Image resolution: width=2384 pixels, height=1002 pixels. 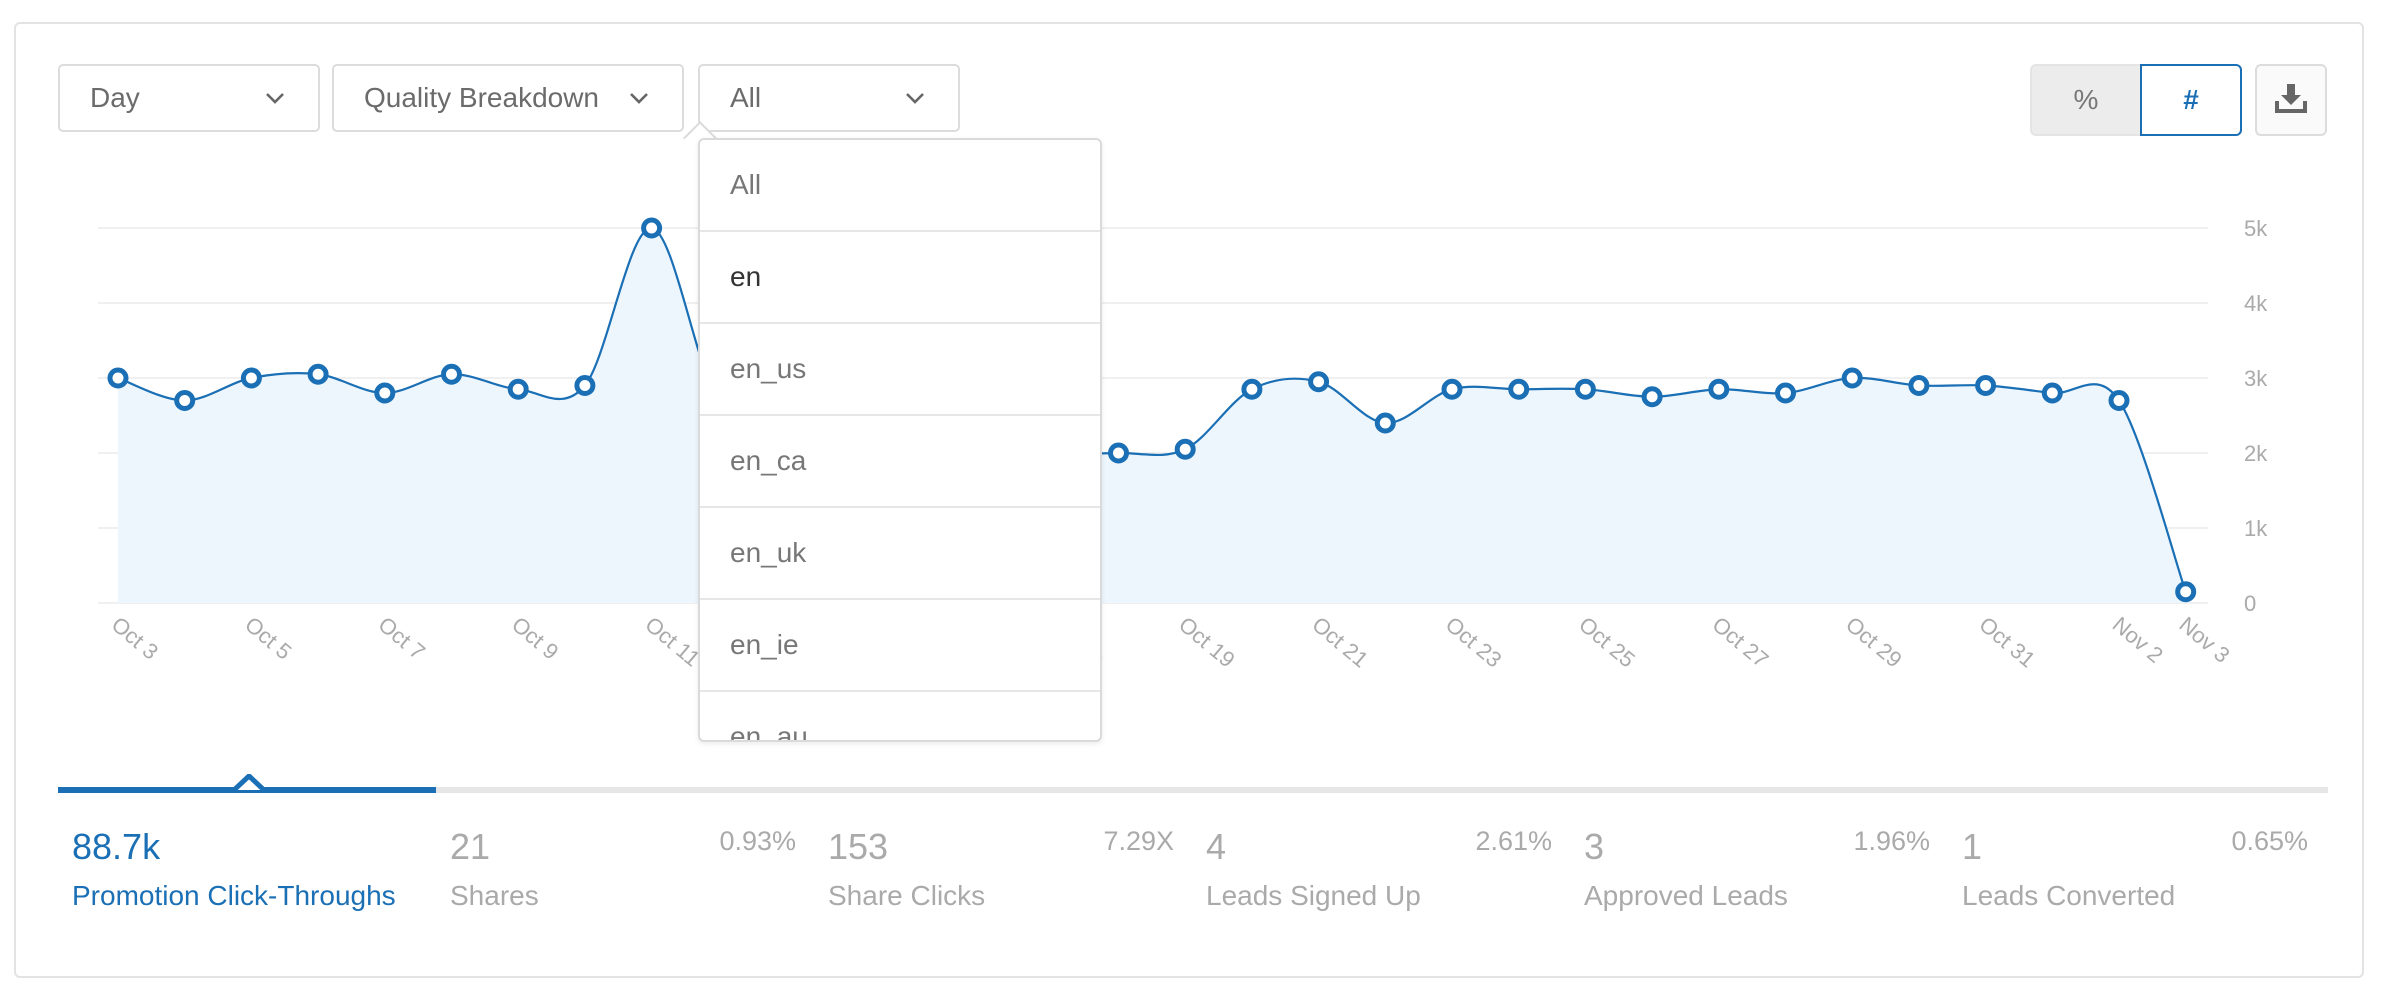 I want to click on metric-tab: 3 Approved Leads 1.96%, so click(x=1755, y=870).